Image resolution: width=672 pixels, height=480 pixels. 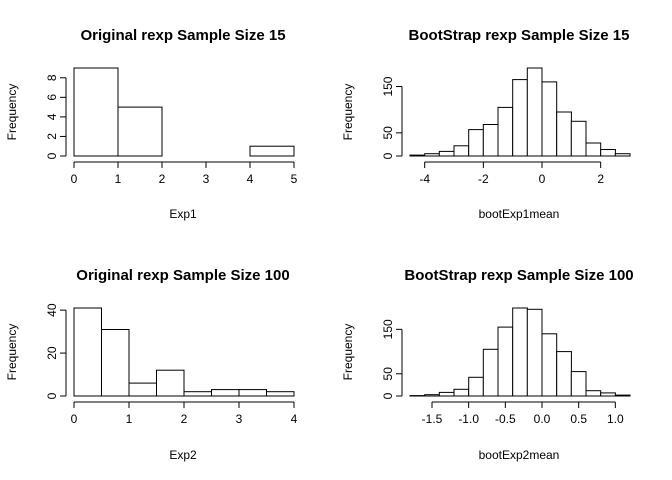 I want to click on panel-4-y-axis: 0 50 150, so click(x=392, y=359).